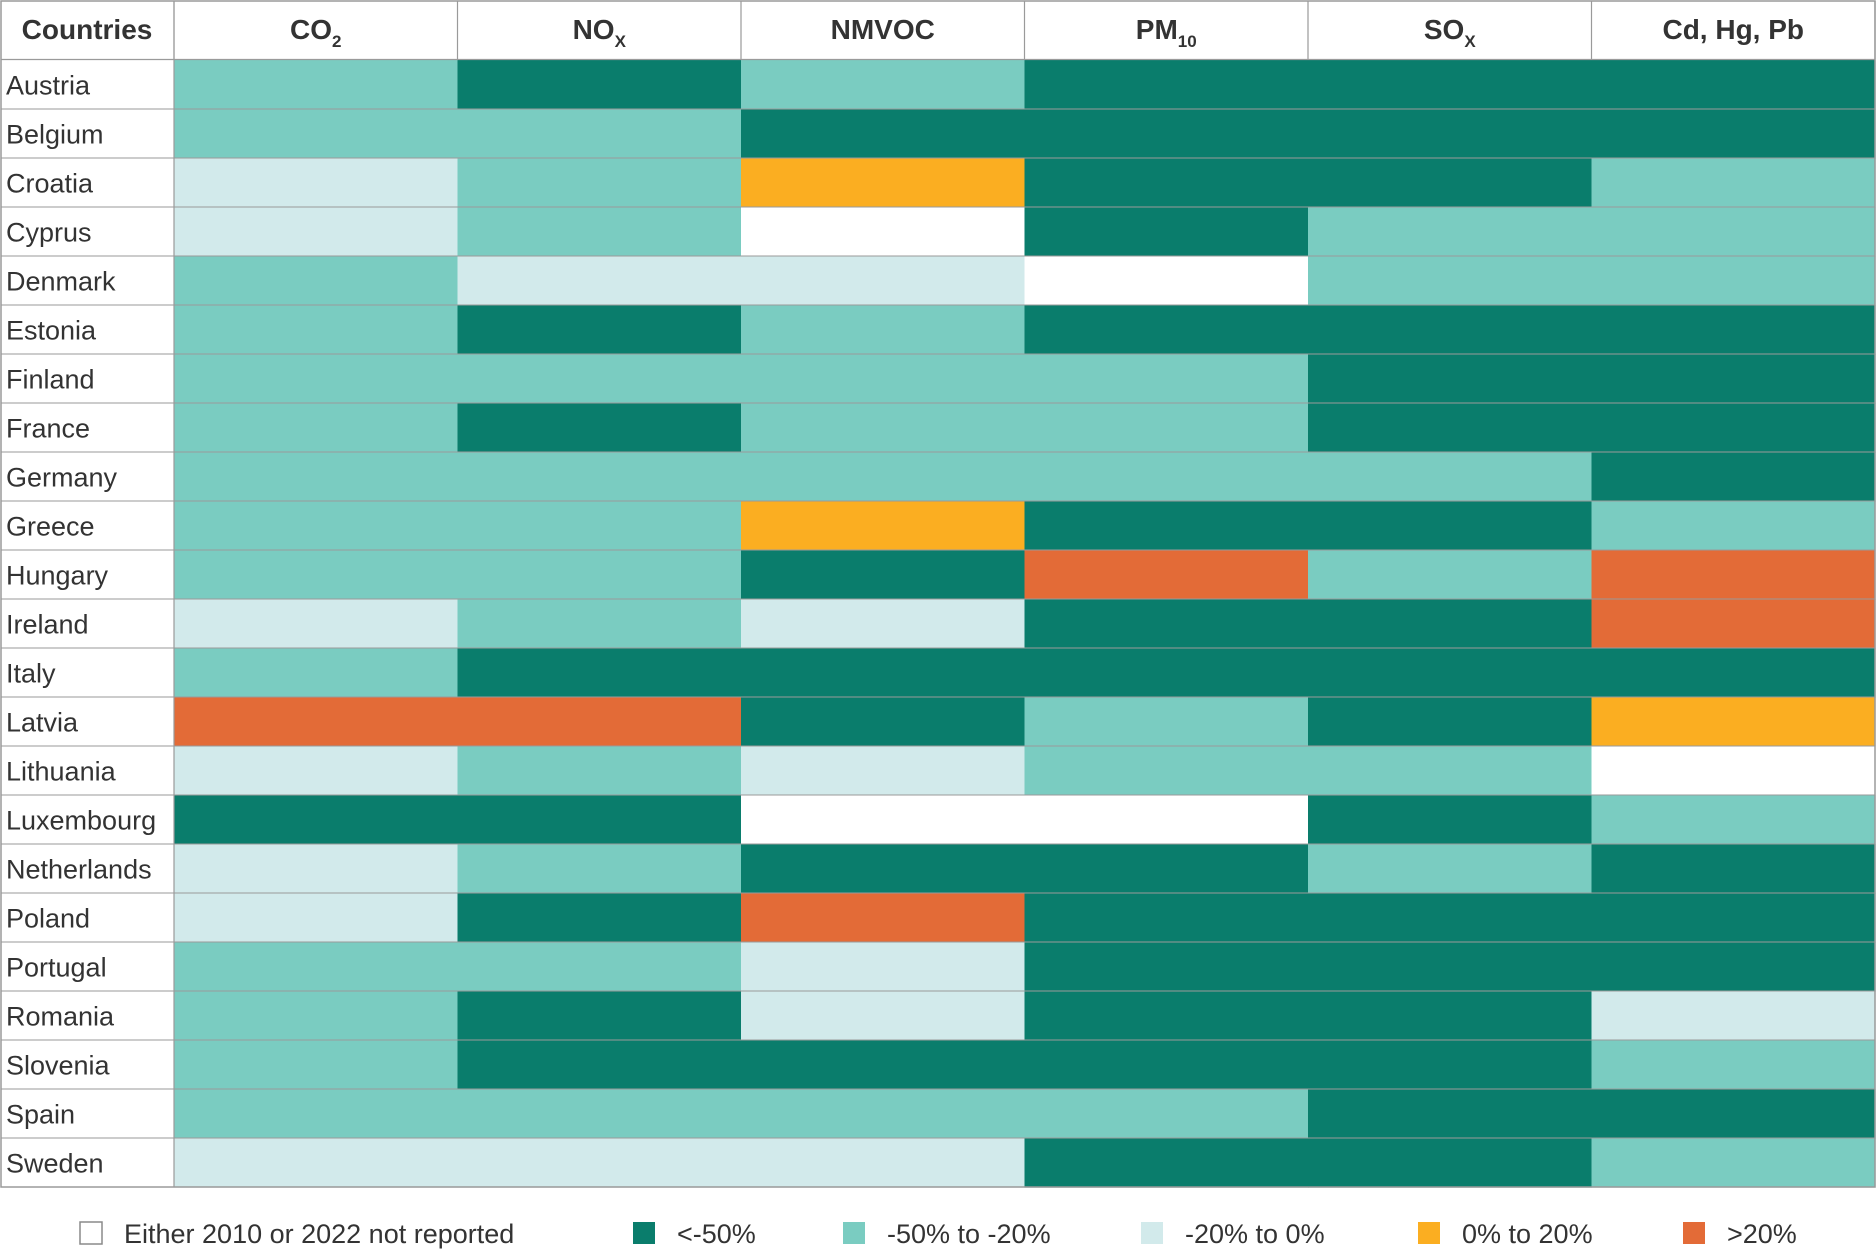 Image resolution: width=1876 pixels, height=1251 pixels. Describe the element at coordinates (40, 1115) in the screenshot. I see `country-label: Spain` at that location.